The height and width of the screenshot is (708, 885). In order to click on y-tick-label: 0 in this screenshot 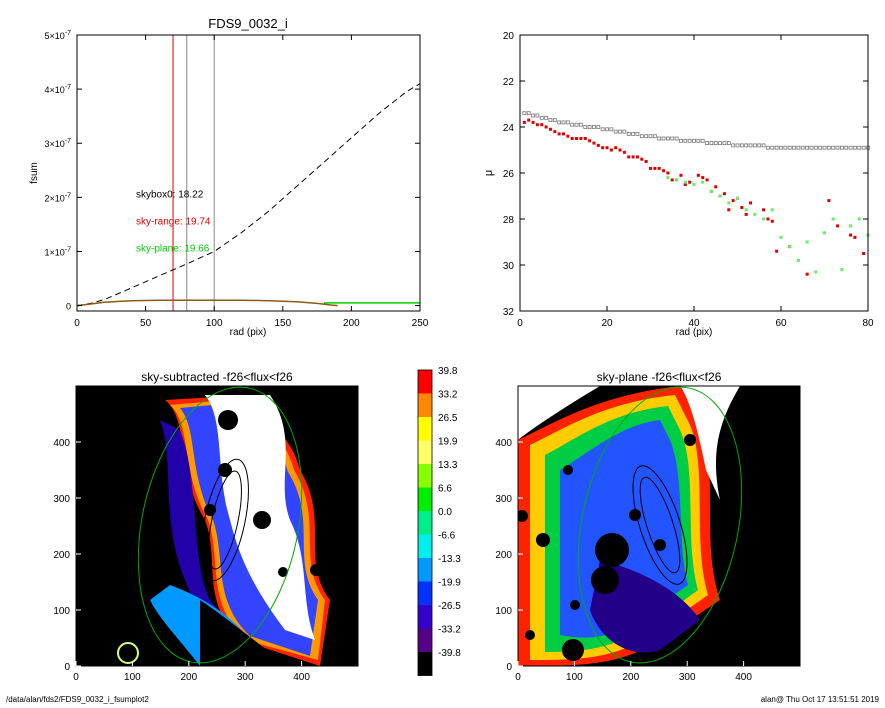, I will do `click(67, 667)`.